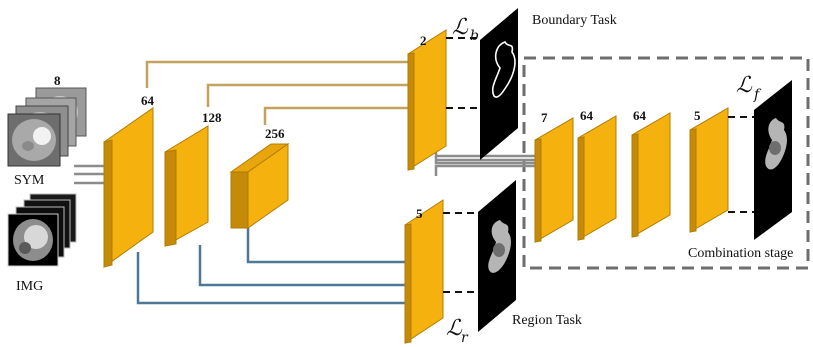  What do you see at coordinates (741, 164) in the screenshot?
I see `final-output-dashes` at bounding box center [741, 164].